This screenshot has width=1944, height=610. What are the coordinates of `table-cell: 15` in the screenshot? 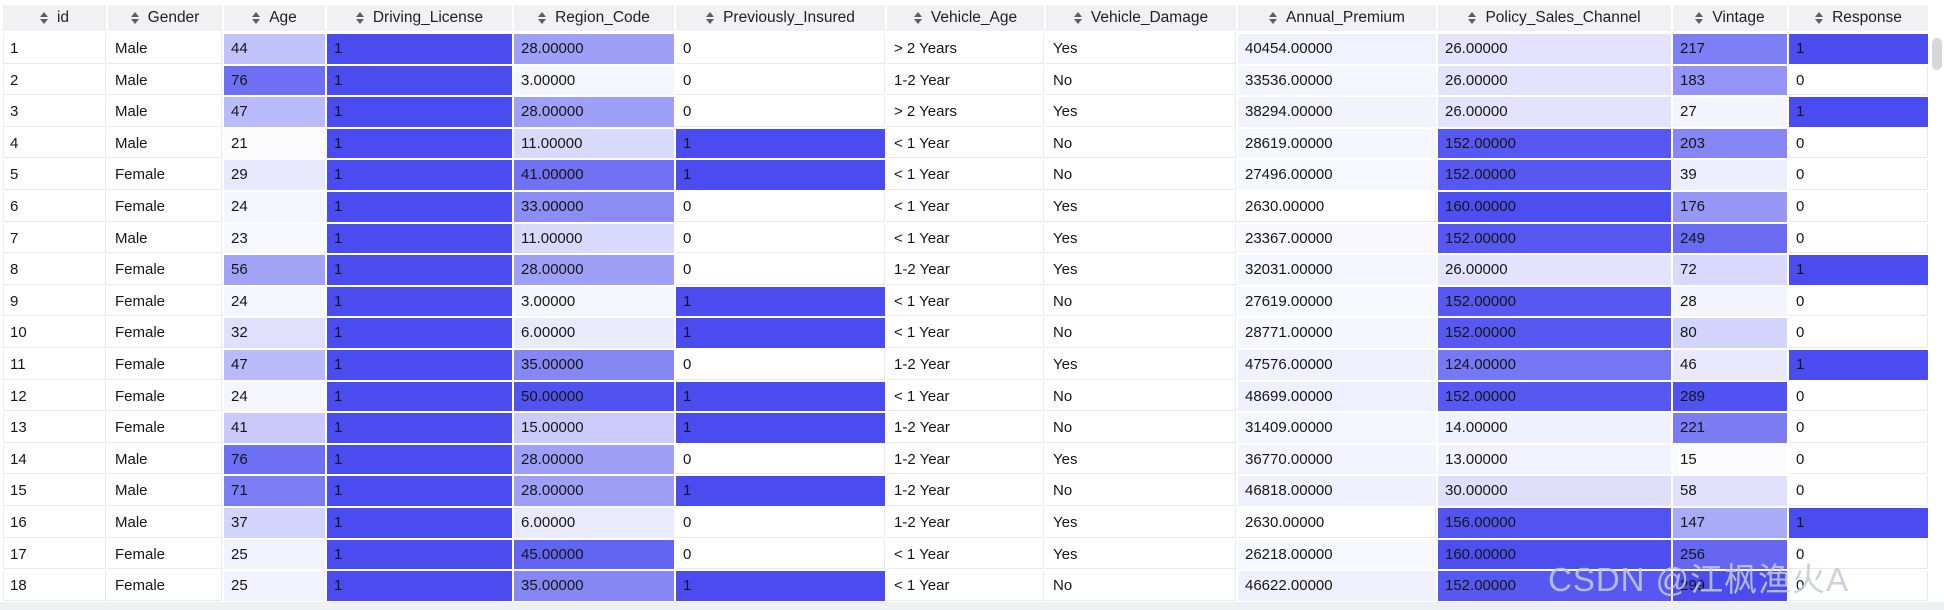 It's located at (1730, 459).